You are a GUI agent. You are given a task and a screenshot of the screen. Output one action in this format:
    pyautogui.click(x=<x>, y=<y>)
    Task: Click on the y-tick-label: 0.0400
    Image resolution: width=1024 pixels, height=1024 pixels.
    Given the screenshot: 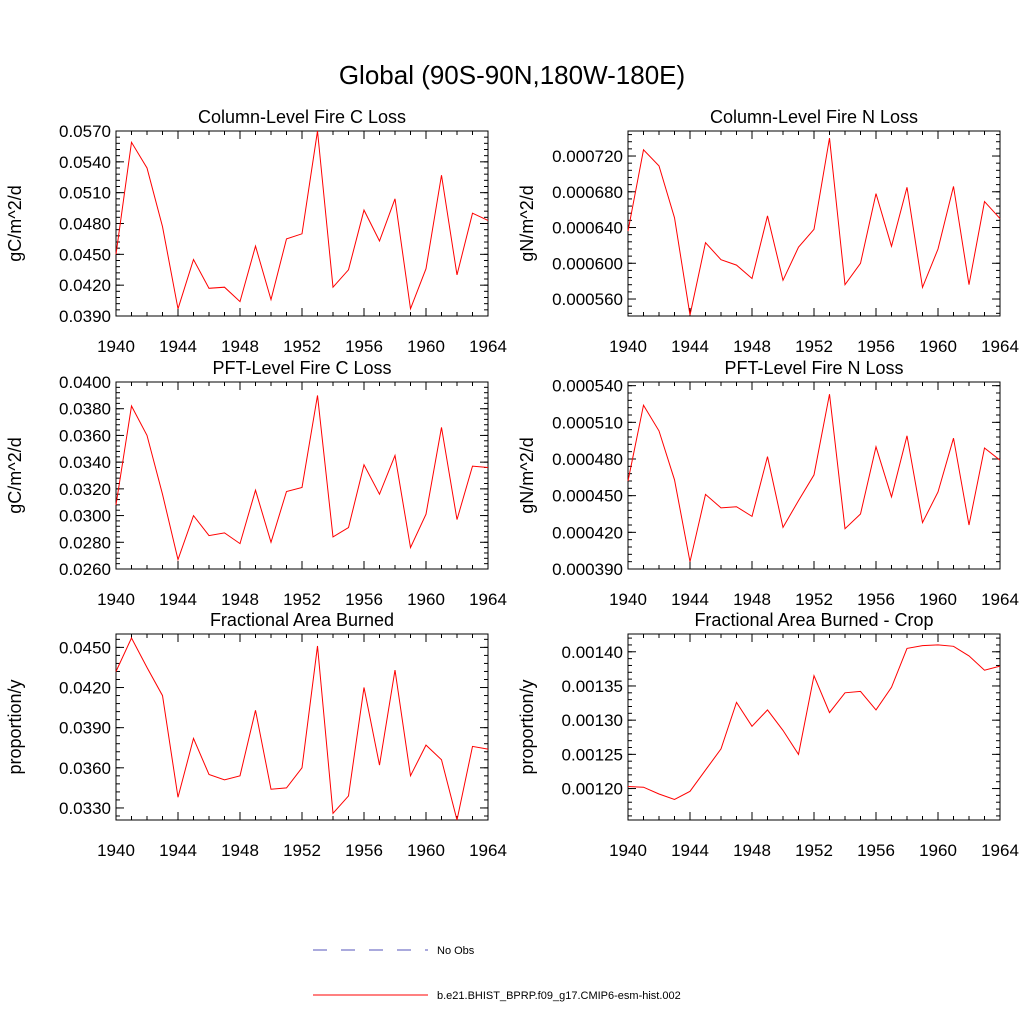 What is the action you would take?
    pyautogui.click(x=85, y=382)
    